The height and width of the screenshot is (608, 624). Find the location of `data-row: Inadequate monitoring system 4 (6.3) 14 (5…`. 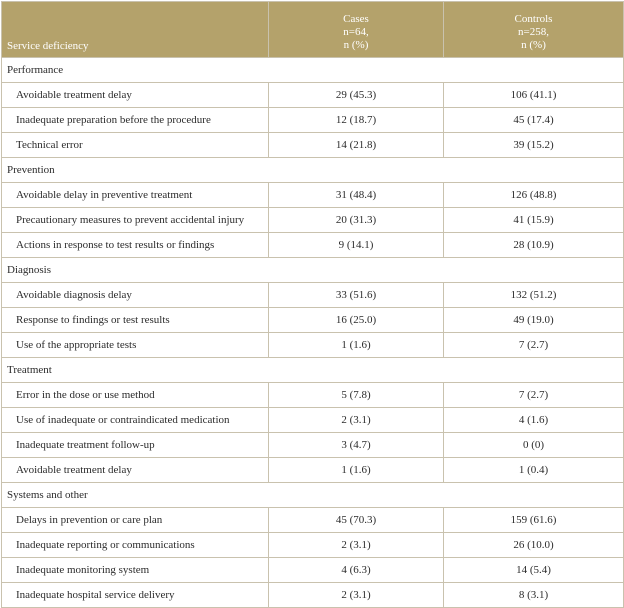

data-row: Inadequate monitoring system 4 (6.3) 14 (5… is located at coordinates (312, 570).